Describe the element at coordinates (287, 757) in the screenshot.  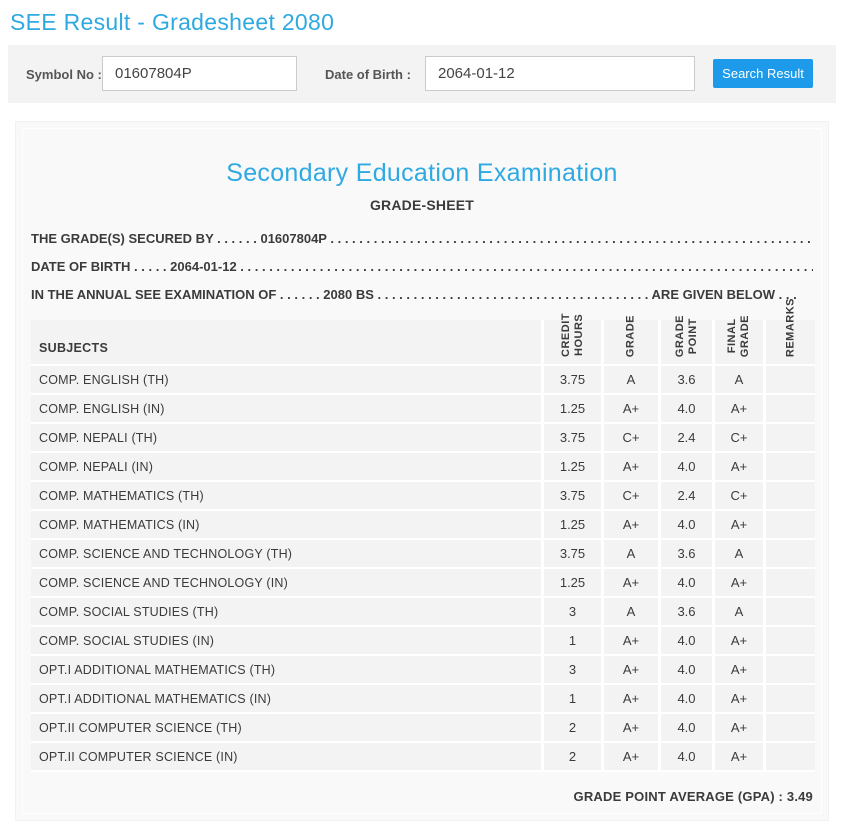
I see `subject-cell: OPT.II COMPUTER SCIENCE (IN)` at that location.